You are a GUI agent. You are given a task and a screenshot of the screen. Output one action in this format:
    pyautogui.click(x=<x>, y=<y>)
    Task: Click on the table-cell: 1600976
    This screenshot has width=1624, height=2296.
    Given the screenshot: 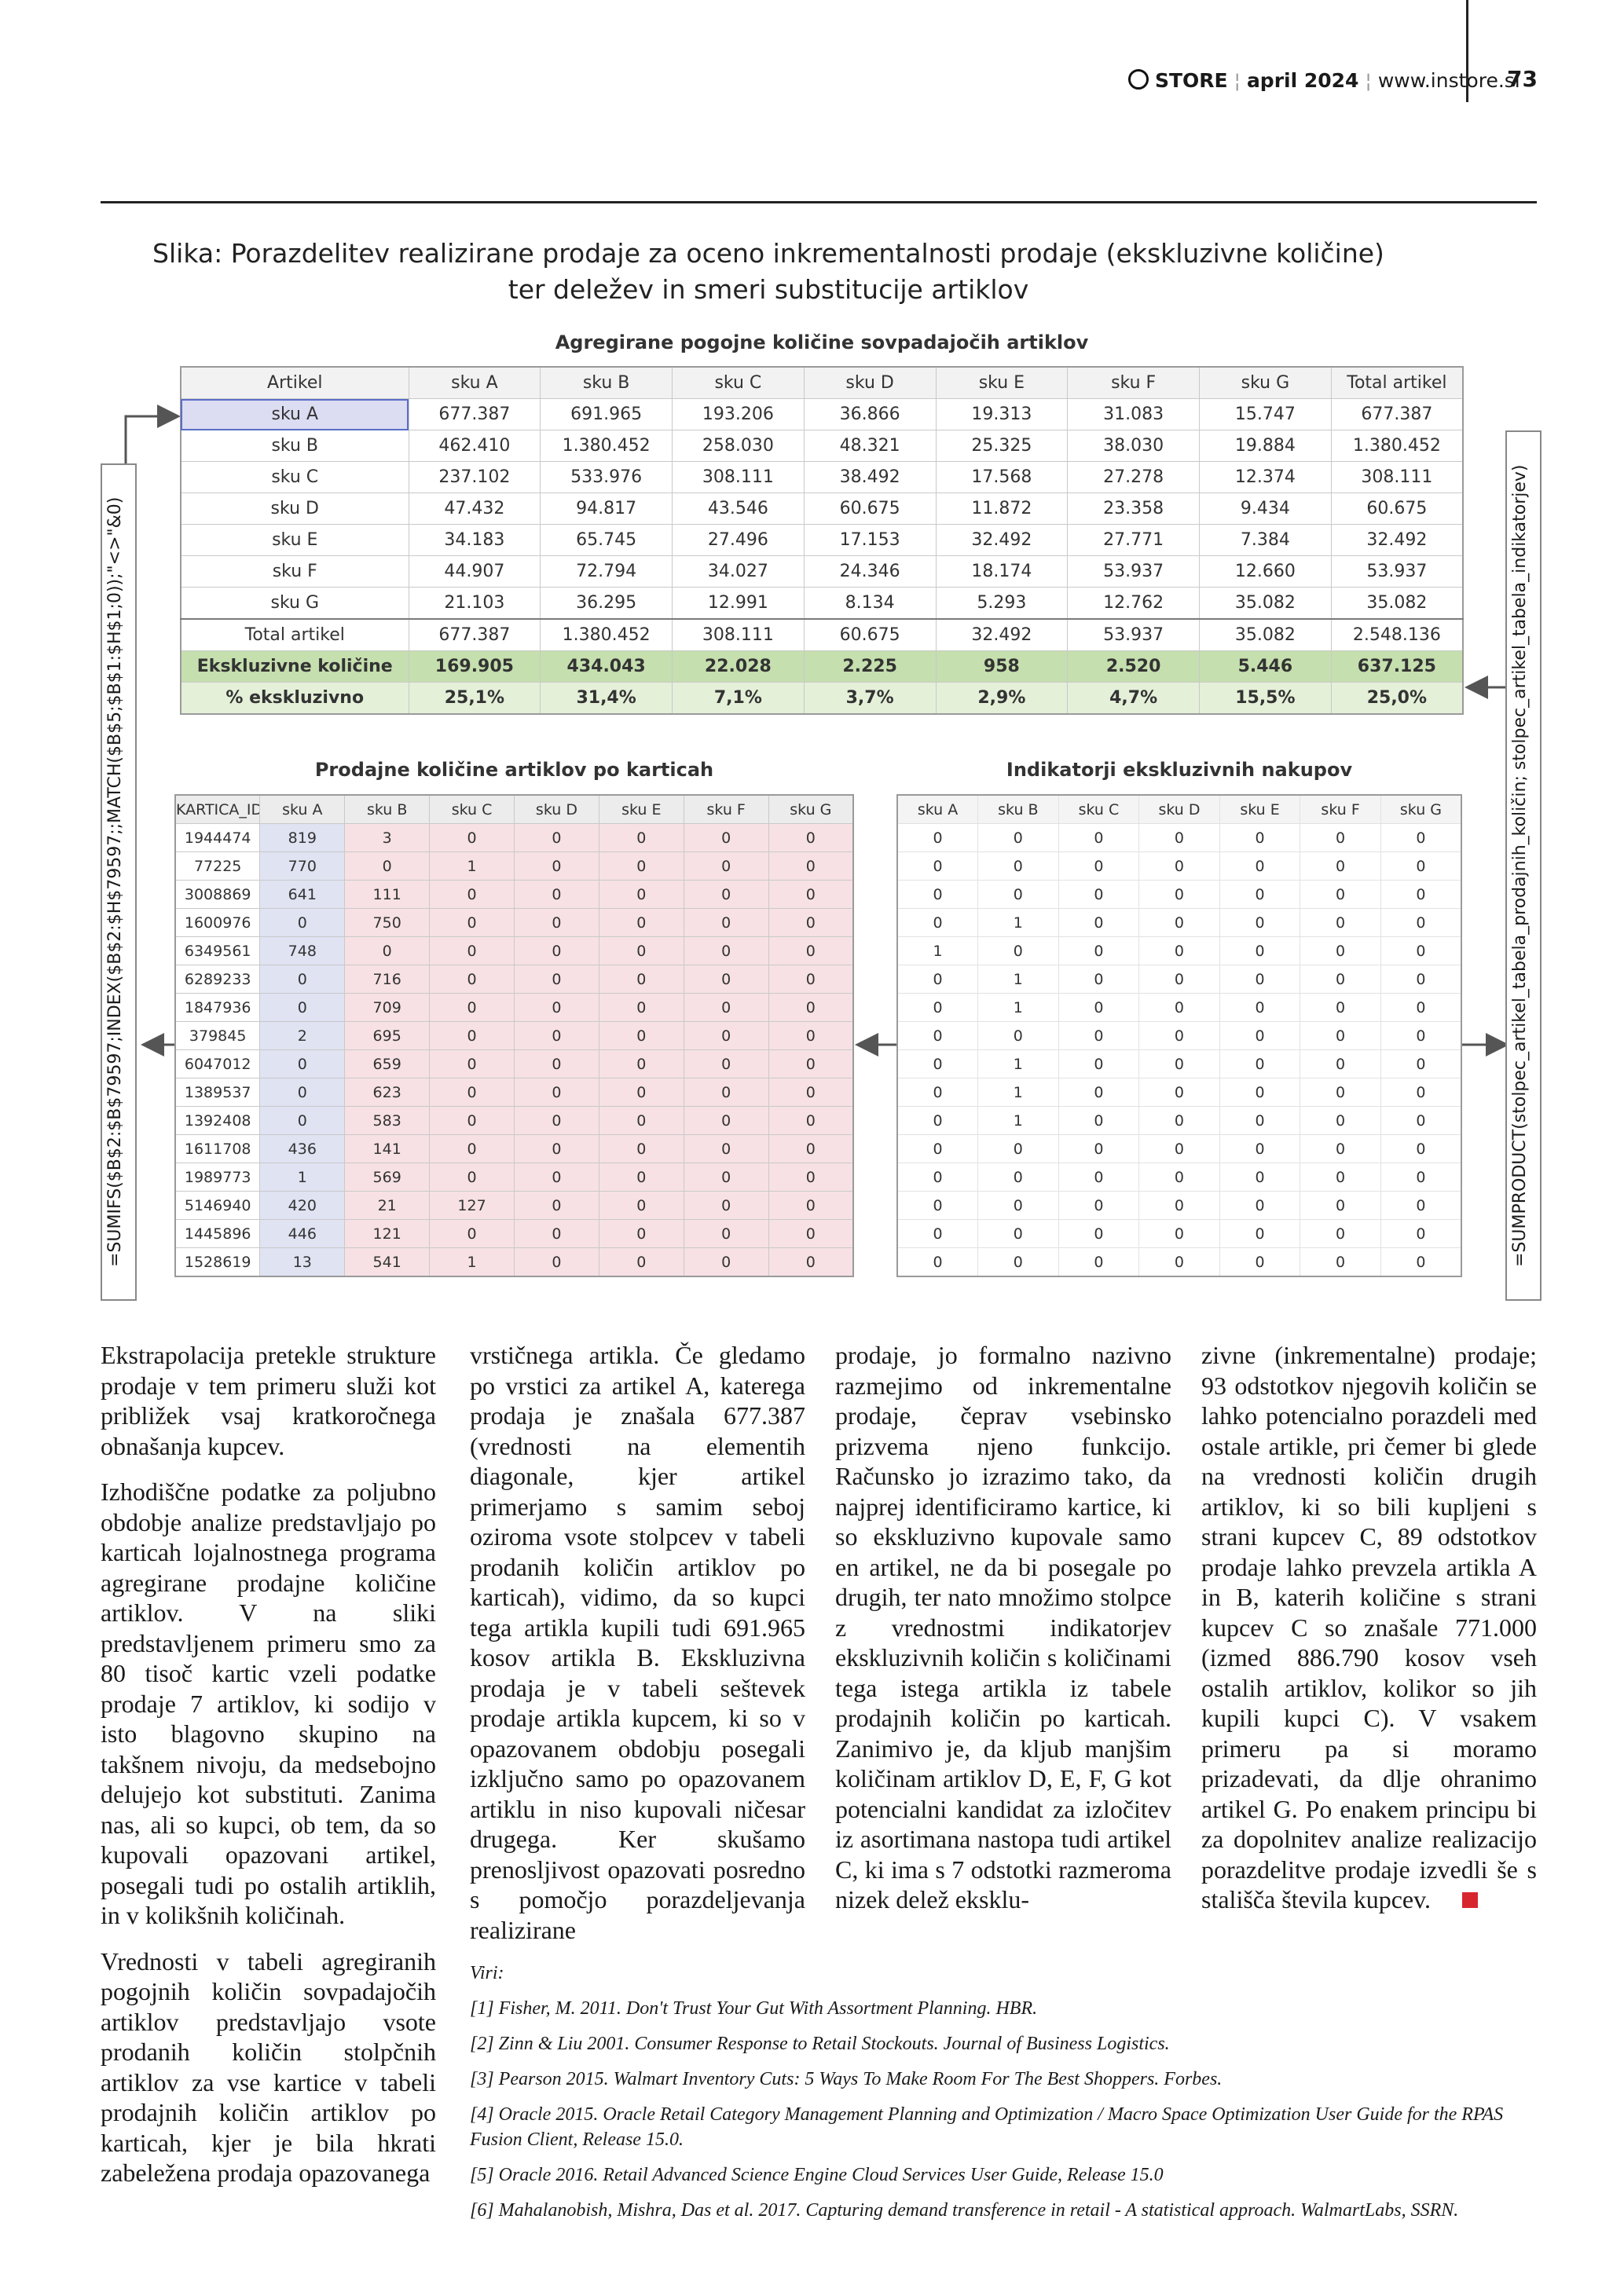 What is the action you would take?
    pyautogui.click(x=218, y=922)
    